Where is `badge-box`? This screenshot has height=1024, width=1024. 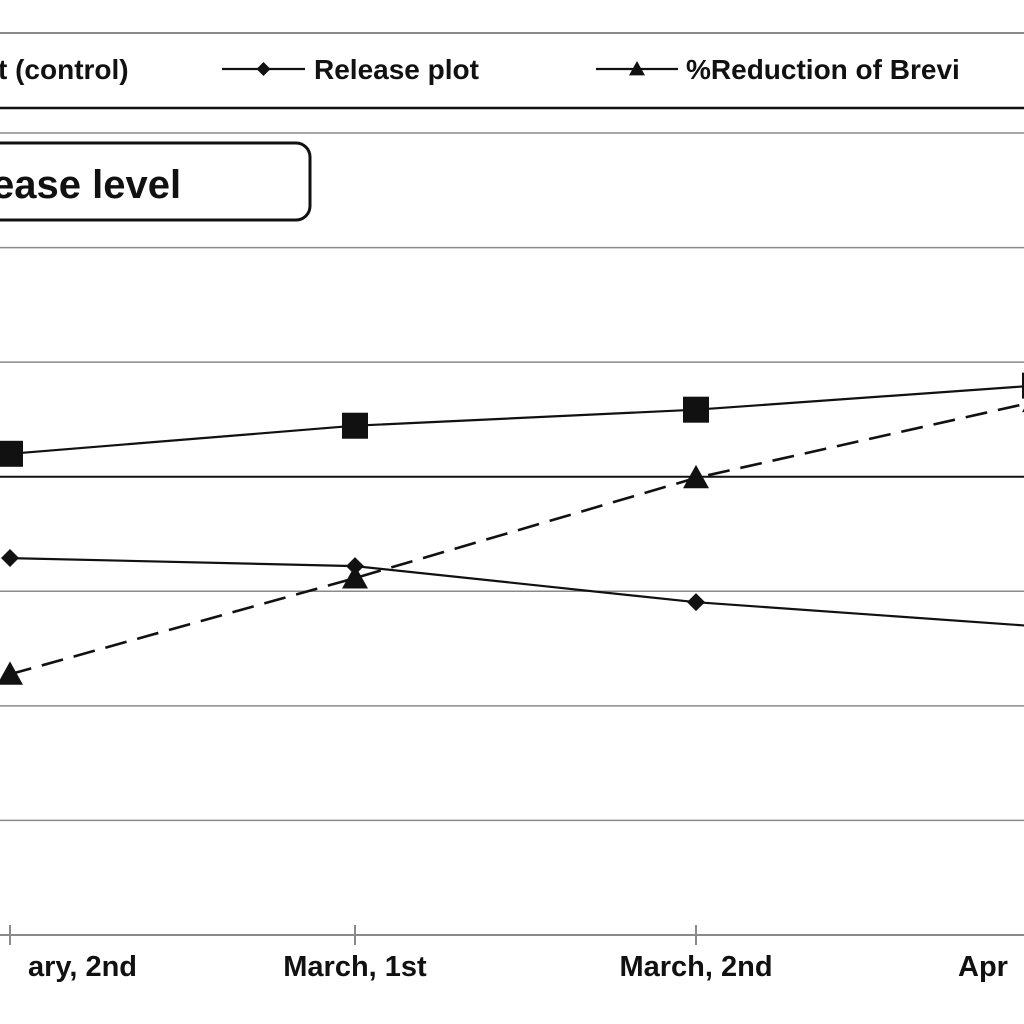
badge-box is located at coordinates (156, 181).